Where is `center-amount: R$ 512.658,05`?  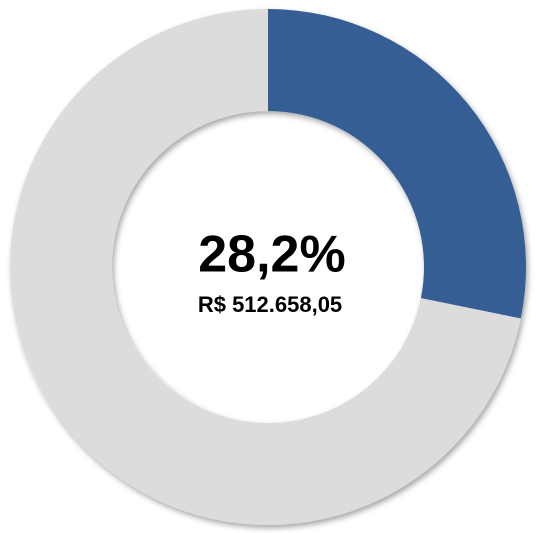 center-amount: R$ 512.658,05 is located at coordinates (270, 304).